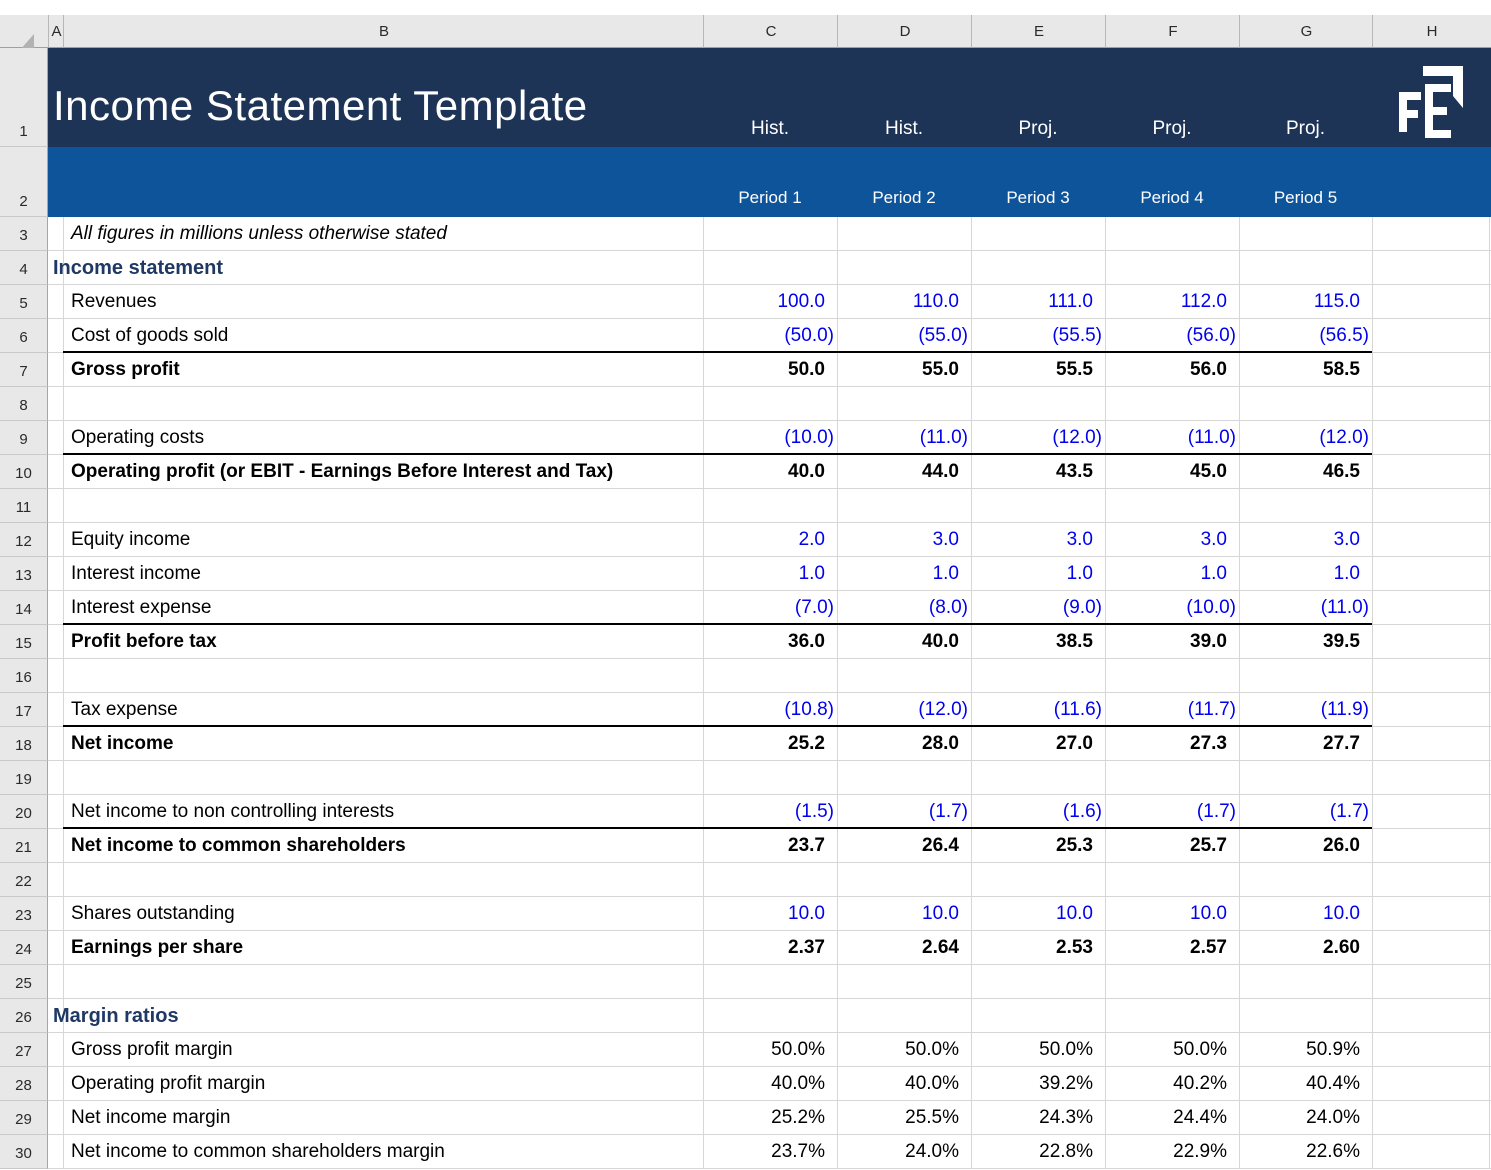 The height and width of the screenshot is (1170, 1491). I want to click on row-header-20: 20, so click(24, 812).